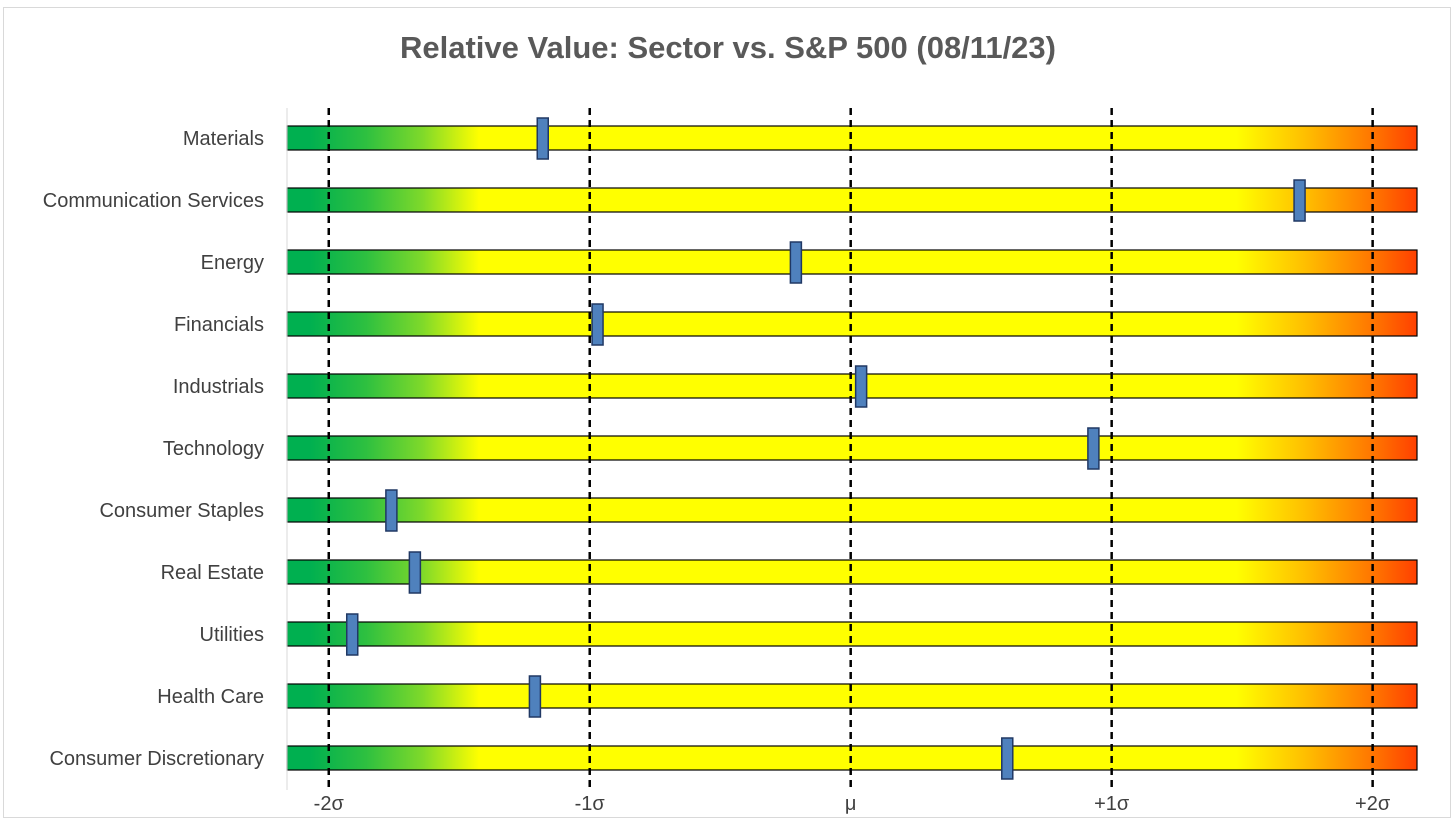  I want to click on category-label: Utilities, so click(232, 635).